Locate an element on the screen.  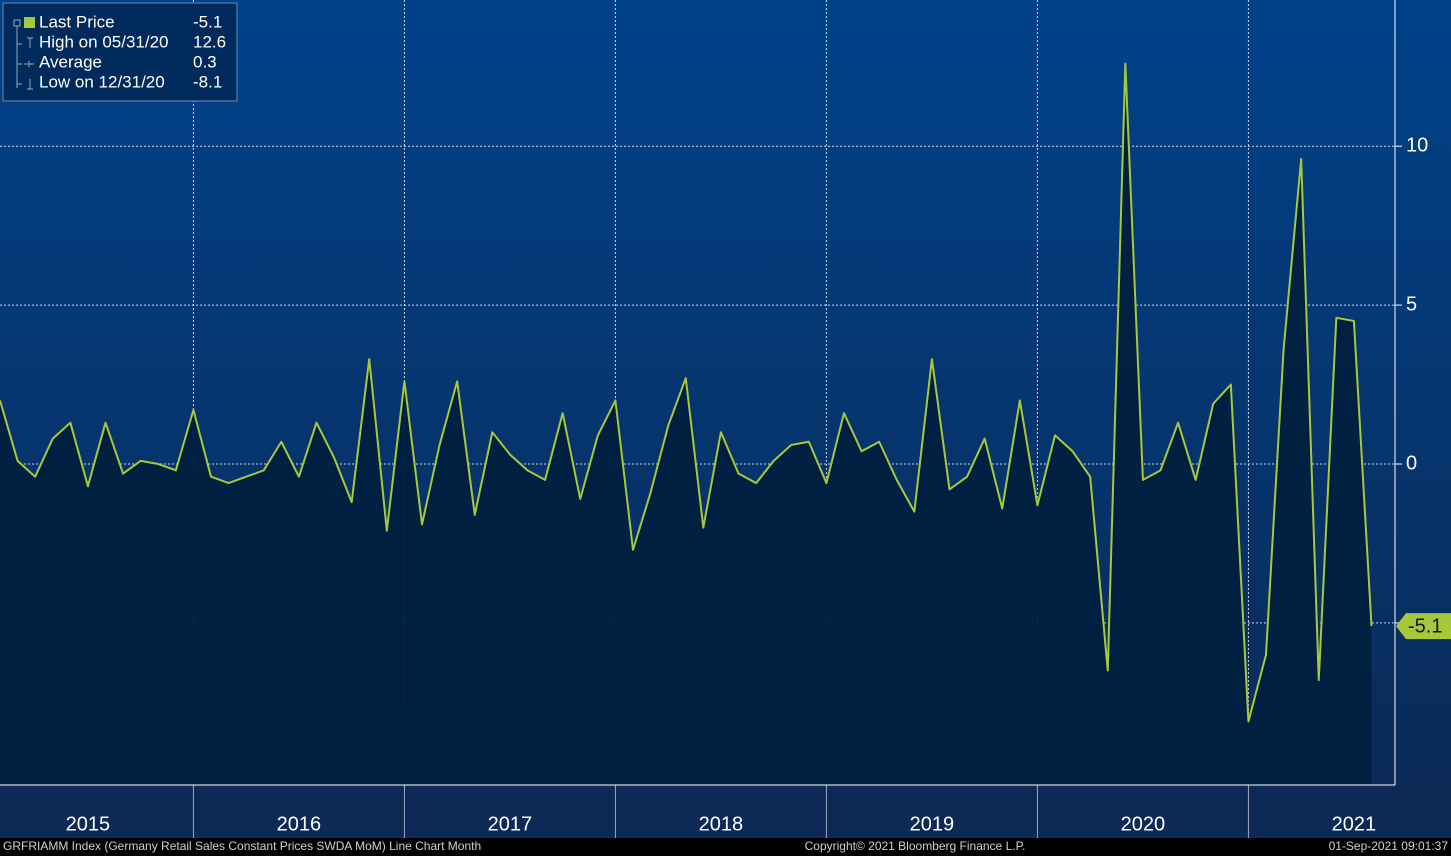
legend-label: High on 05/31/20 is located at coordinates (104, 41).